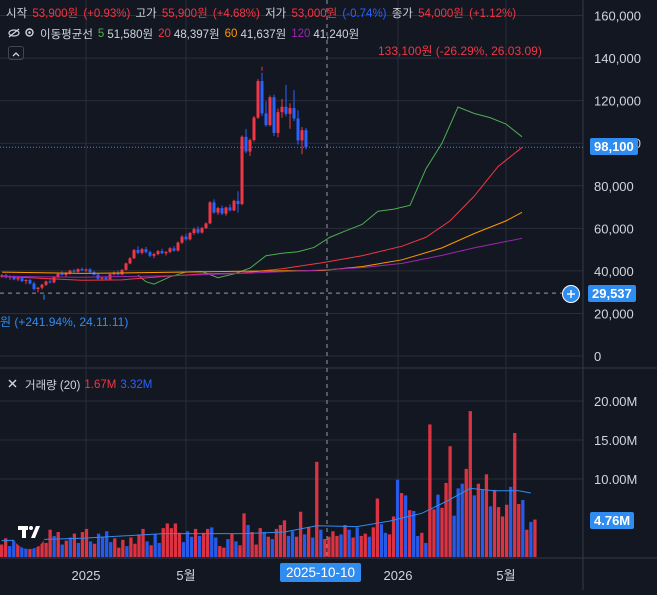 The height and width of the screenshot is (595, 657). I want to click on visibility-eye-icon, so click(14, 34).